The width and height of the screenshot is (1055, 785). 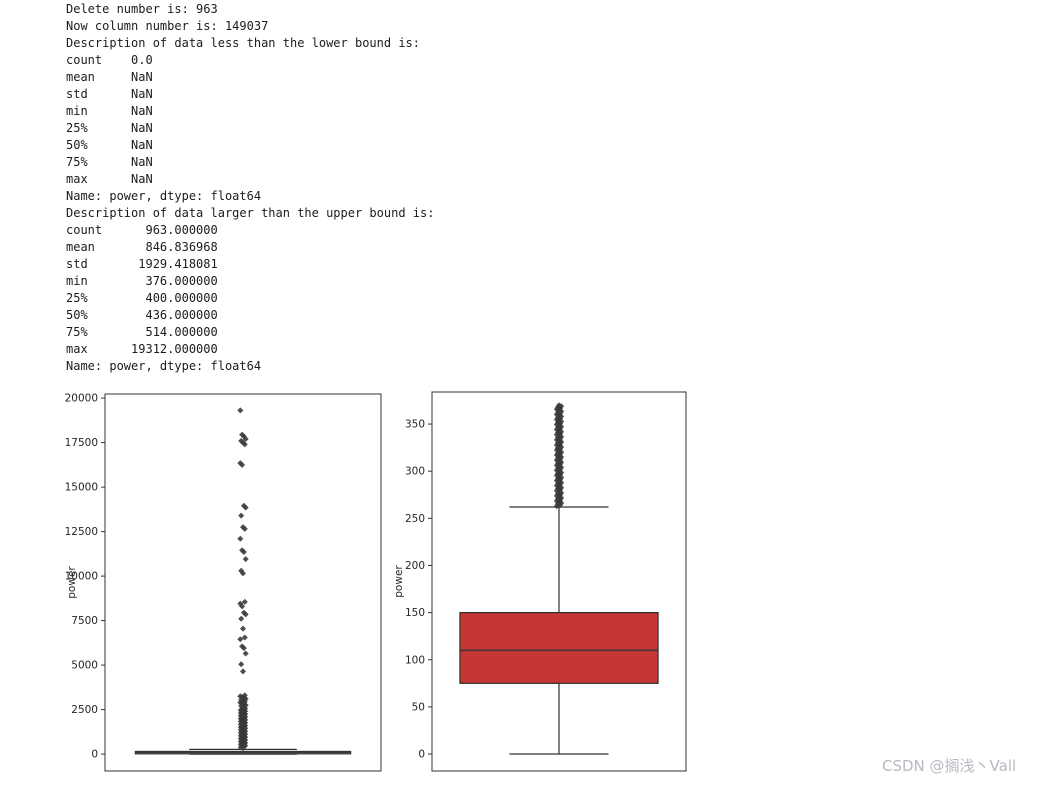 I want to click on svg-text: 200, so click(x=415, y=566).